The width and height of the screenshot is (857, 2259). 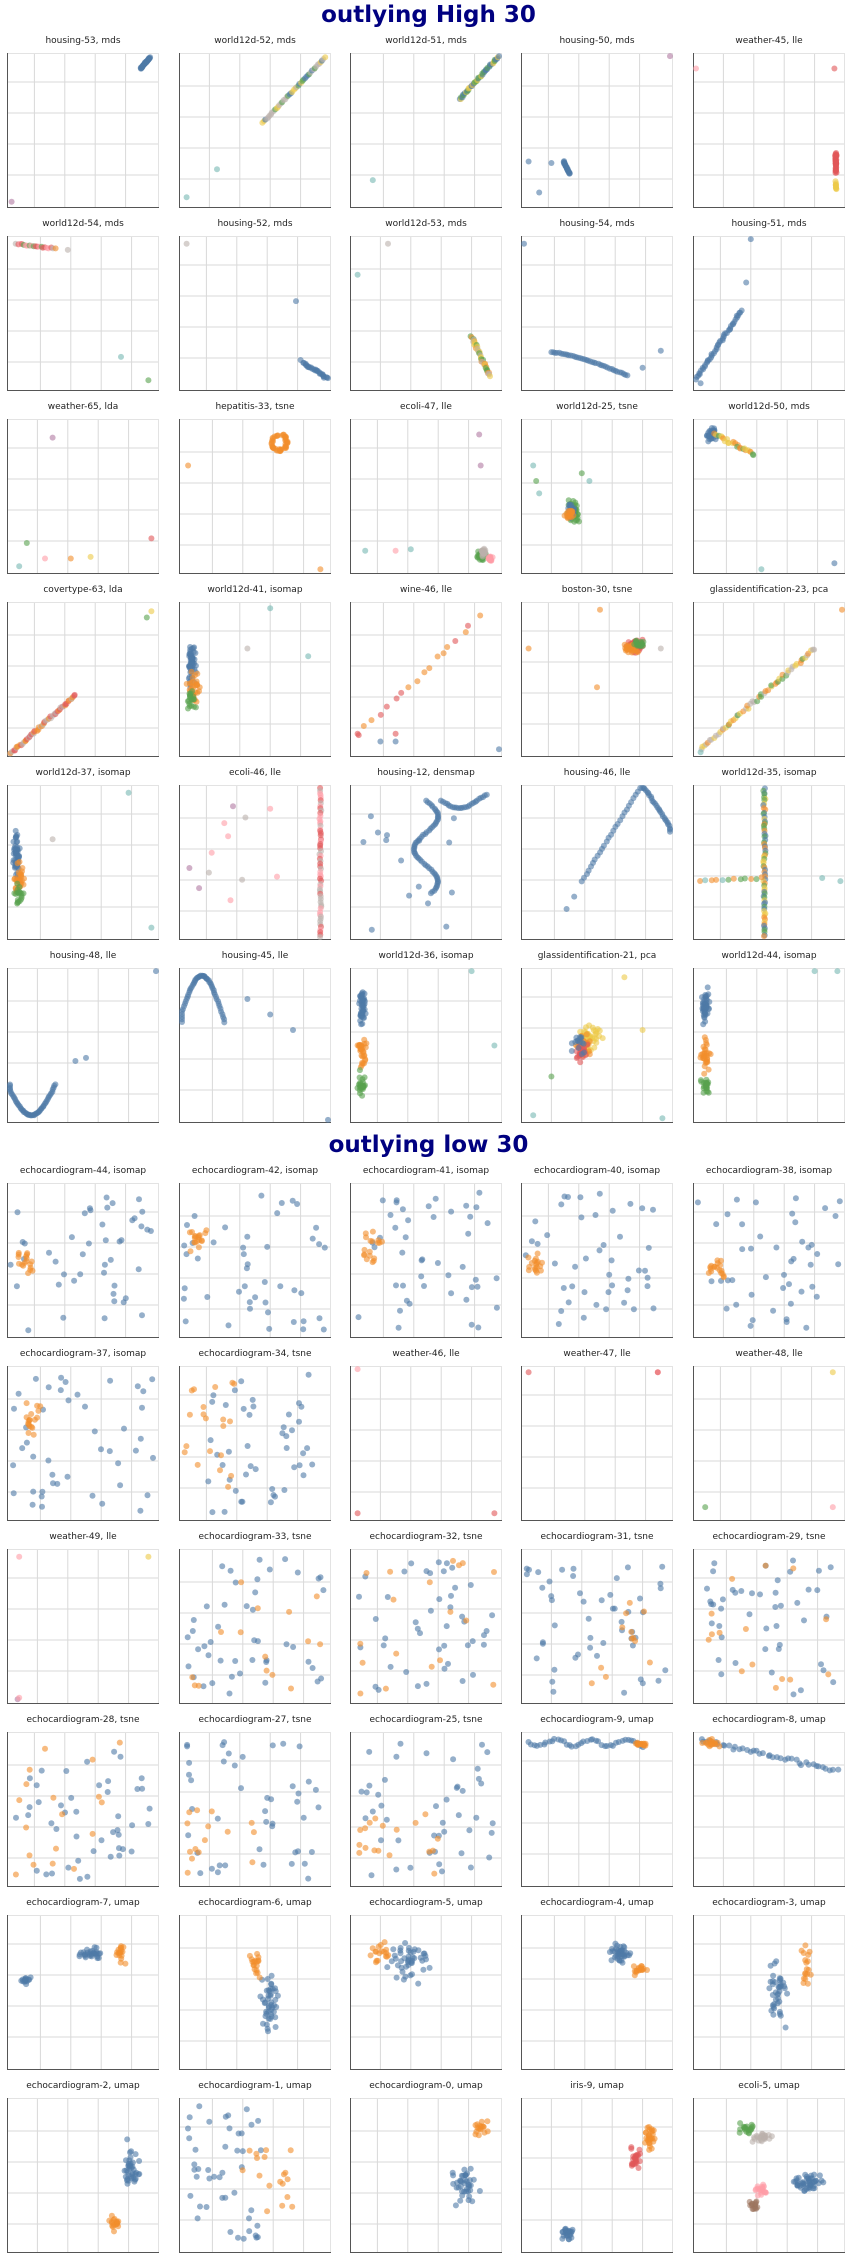 I want to click on panel-title: weather-49, lle, so click(x=83, y=1537).